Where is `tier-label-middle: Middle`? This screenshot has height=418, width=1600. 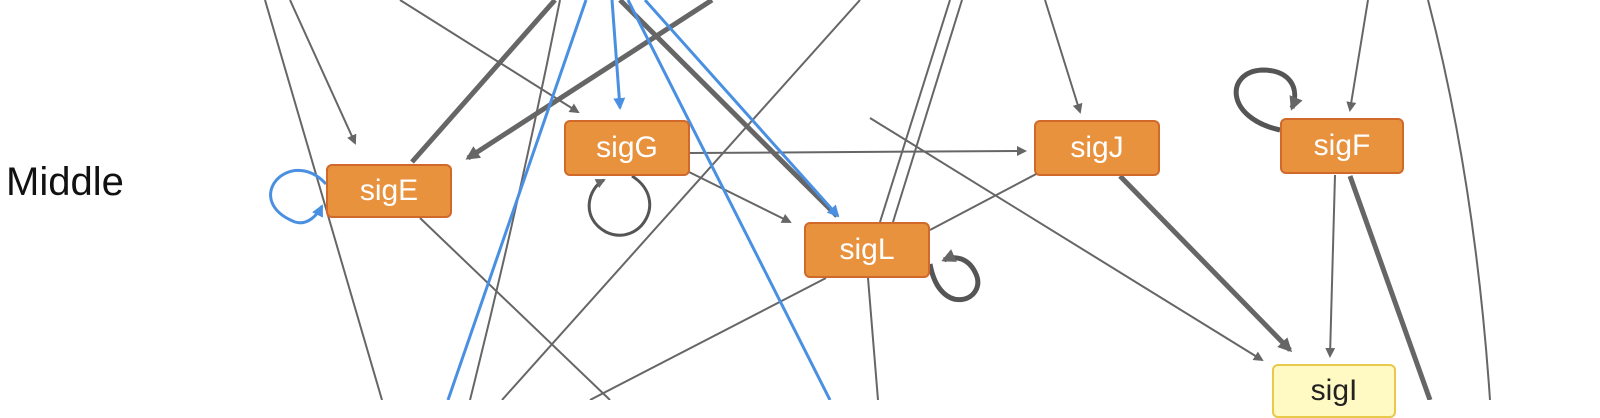
tier-label-middle: Middle is located at coordinates (65, 182).